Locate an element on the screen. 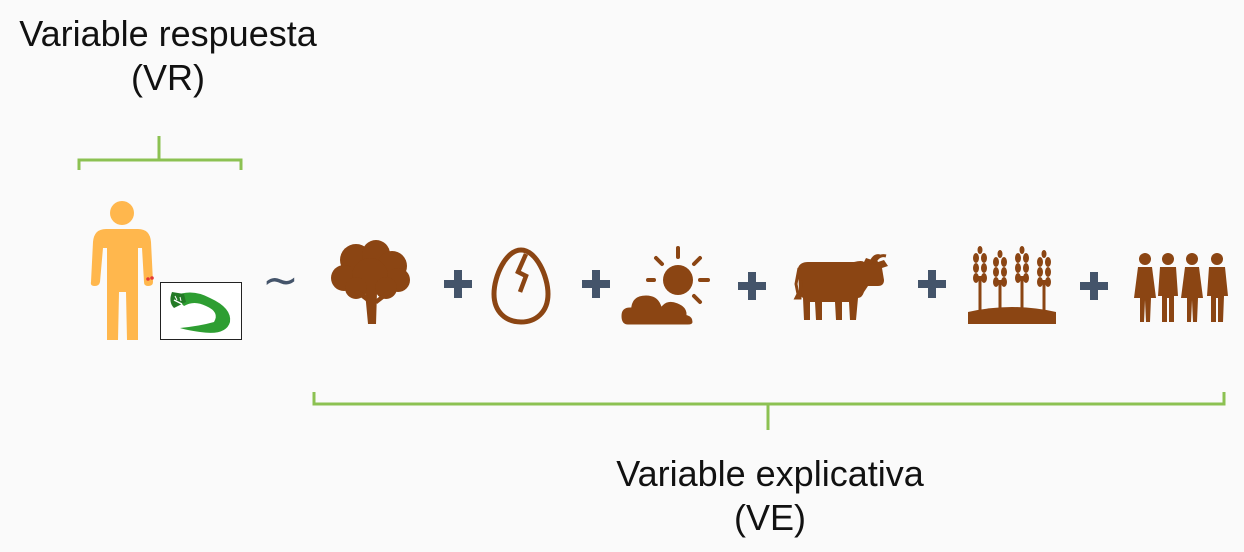  explanatory-variable-abbr: (VE) is located at coordinates (770, 517).